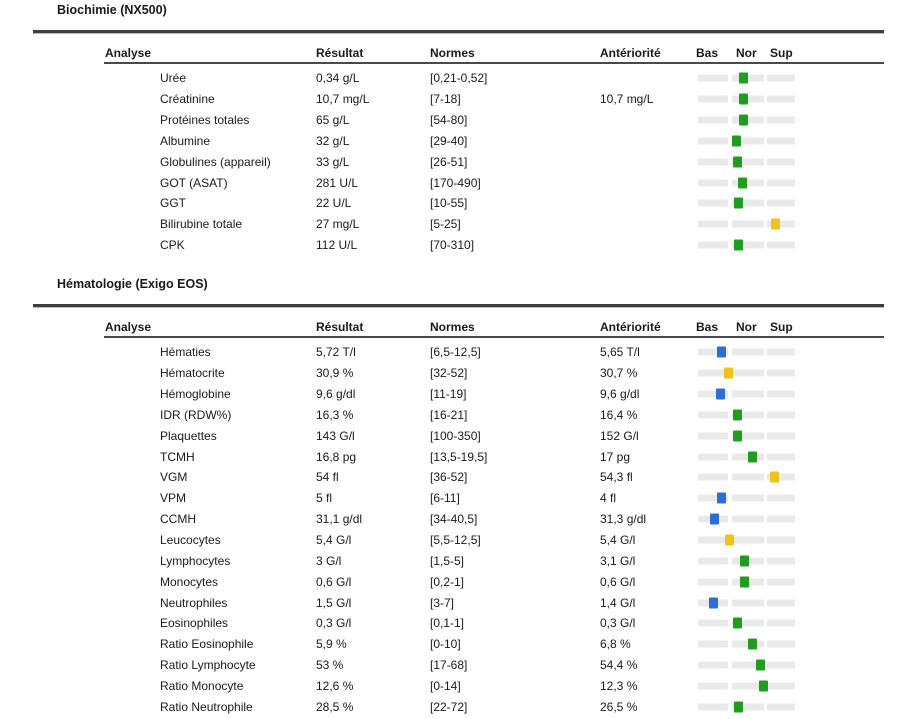  Describe the element at coordinates (450, 352) in the screenshot. I see `table-row: Hématies 5,72 T/l [6,5-12,5] 5,65 T/l` at that location.